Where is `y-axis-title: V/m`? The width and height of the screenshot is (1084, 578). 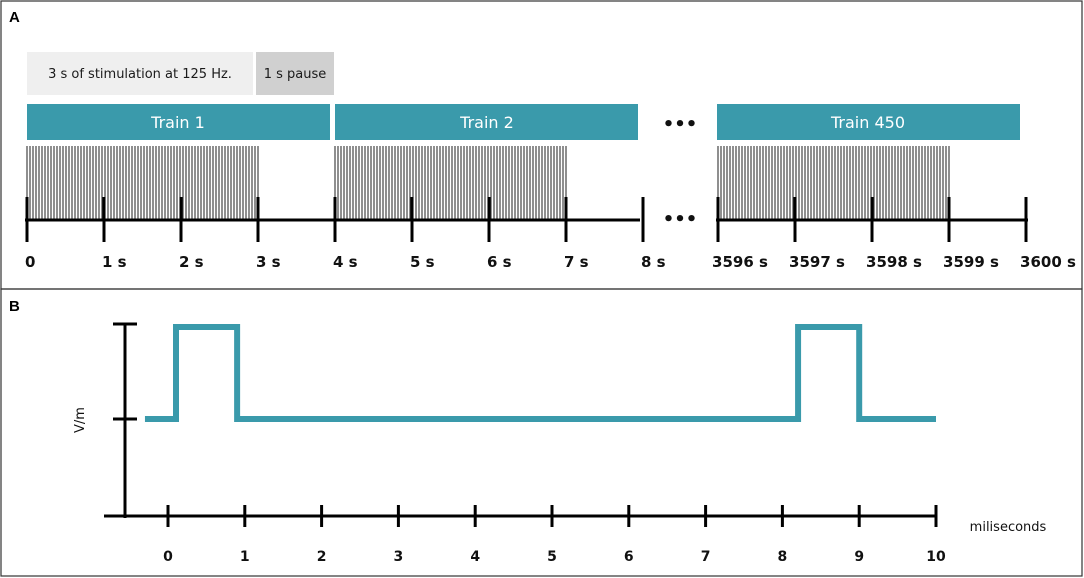 y-axis-title: V/m is located at coordinates (80, 420).